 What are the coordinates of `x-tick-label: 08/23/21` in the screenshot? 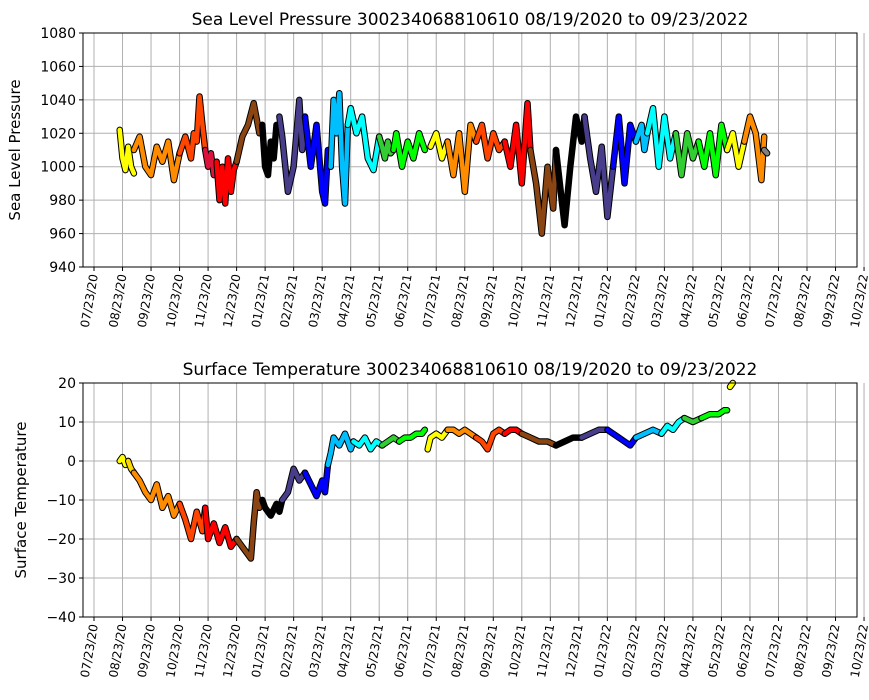 It's located at (460, 651).